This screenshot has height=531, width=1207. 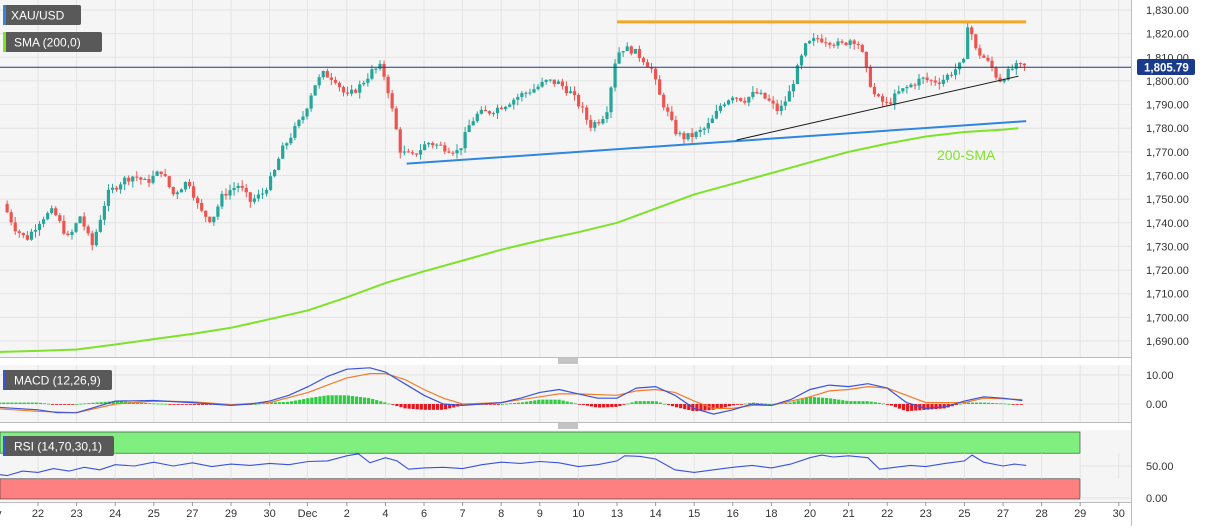 What do you see at coordinates (1160, 390) in the screenshot?
I see `macd-y-axis: 0.00 10.00` at bounding box center [1160, 390].